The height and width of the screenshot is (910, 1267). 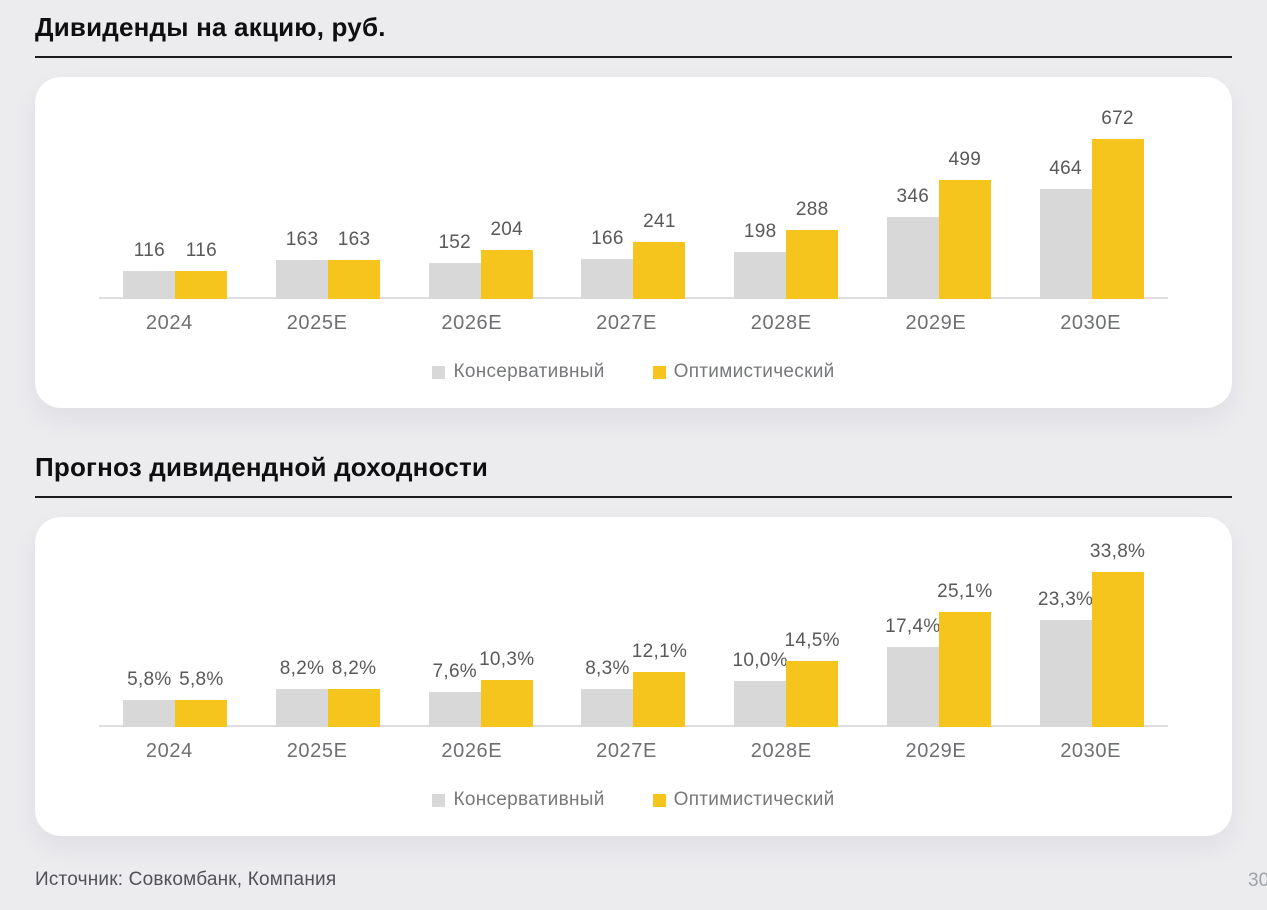 What do you see at coordinates (659, 800) in the screenshot?
I see `optimistic-swatch-icon` at bounding box center [659, 800].